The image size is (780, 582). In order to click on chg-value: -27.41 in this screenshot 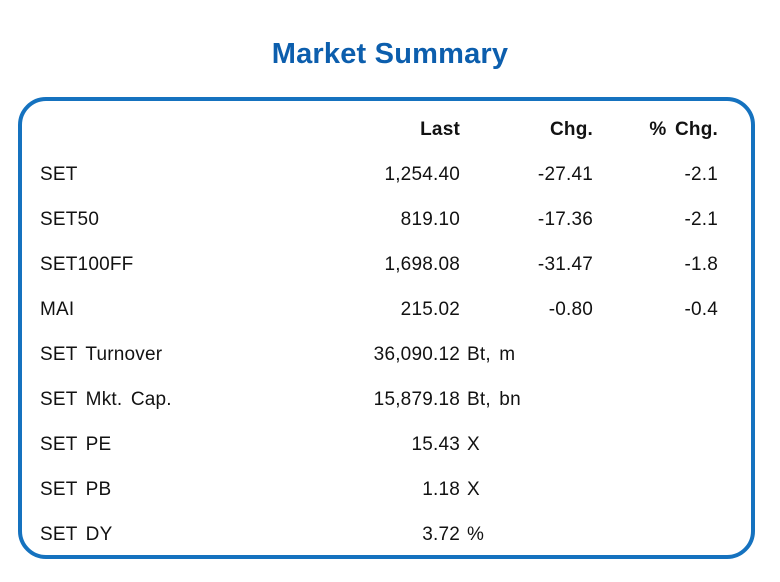, I will do `click(565, 174)`.